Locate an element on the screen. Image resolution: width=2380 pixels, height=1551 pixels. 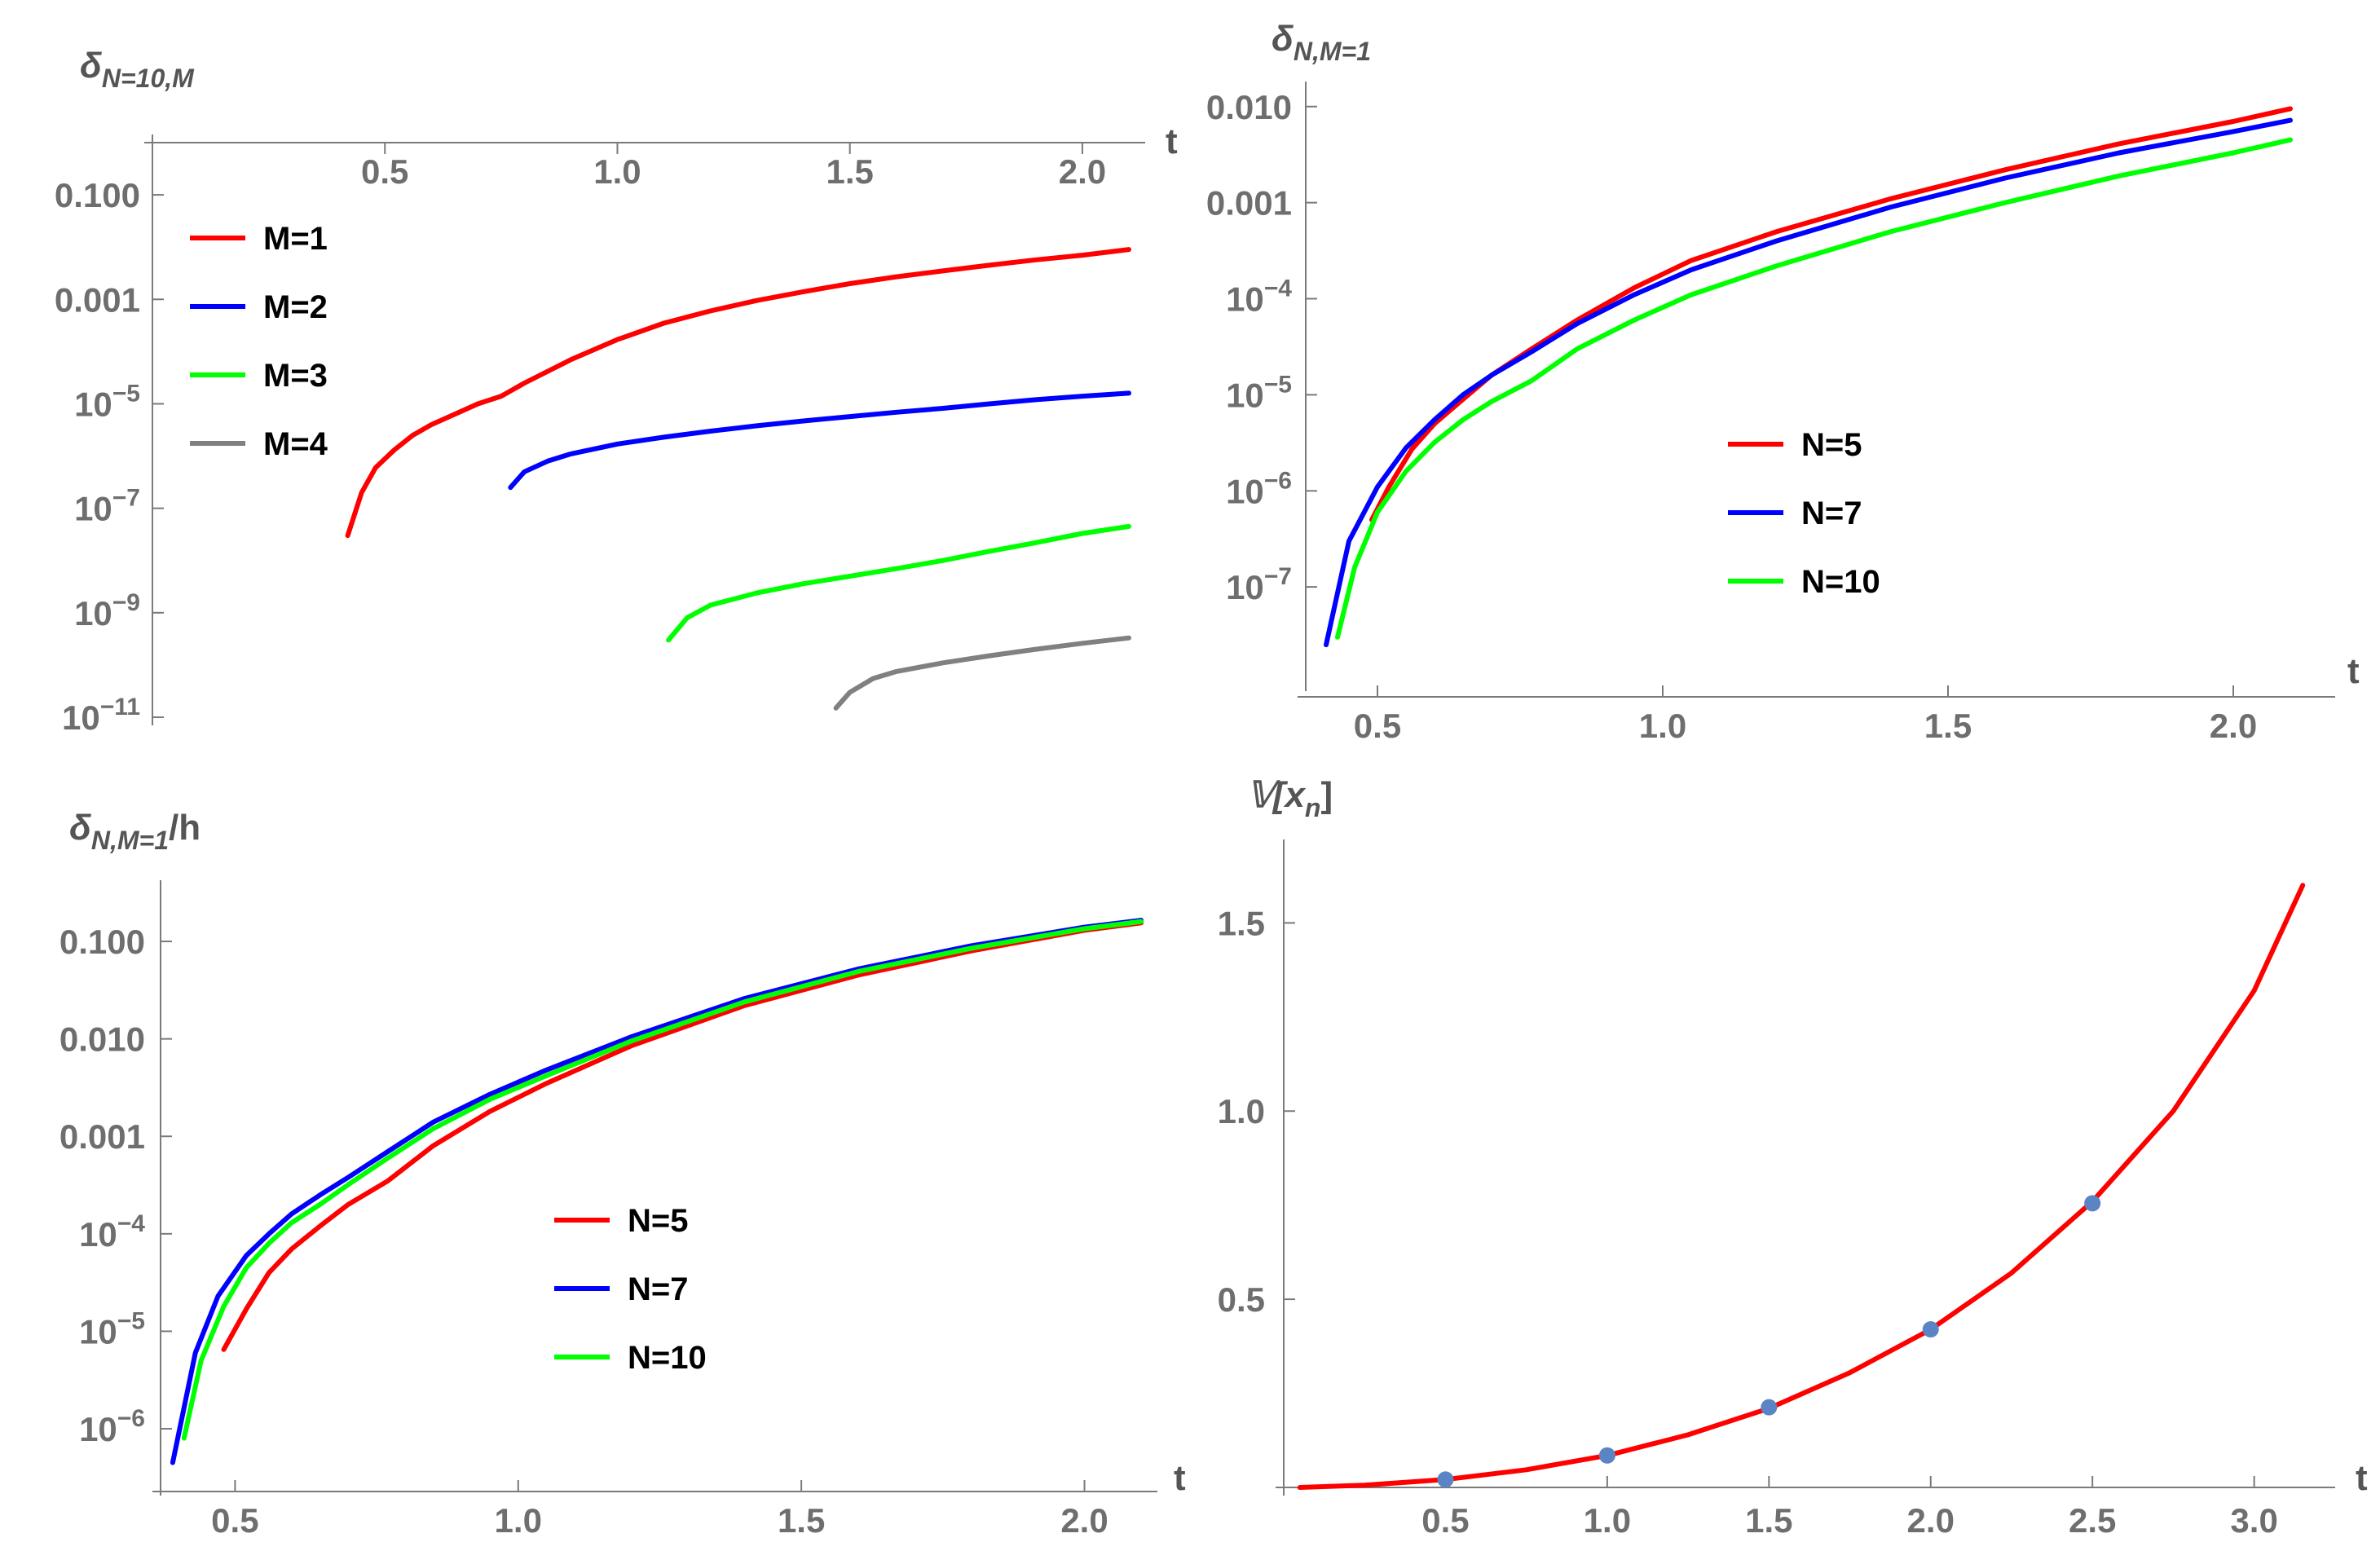
legend-label: M=2 is located at coordinates (296, 307).